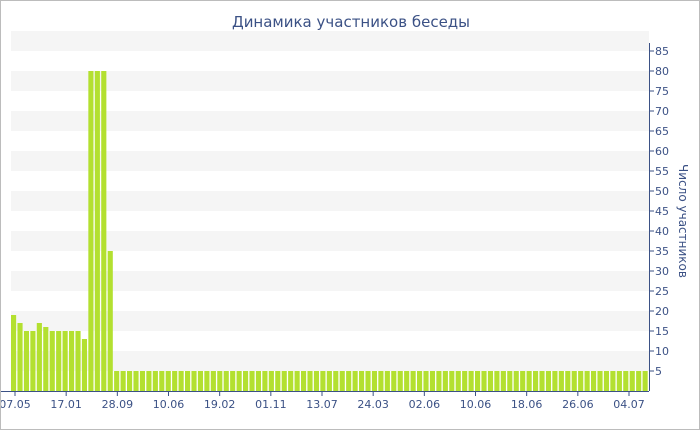 This screenshot has height=431, width=700. What do you see at coordinates (425, 404) in the screenshot?
I see `x-tick-label: 02.06` at bounding box center [425, 404].